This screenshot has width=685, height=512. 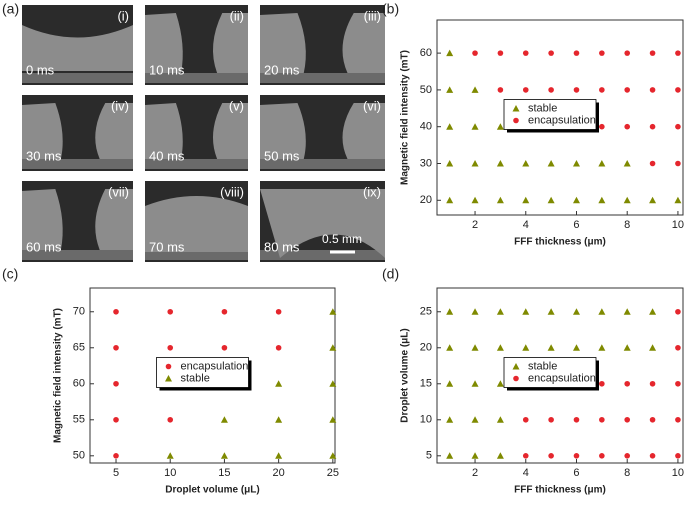 I want to click on y-tick-label: 65, so click(x=79, y=348).